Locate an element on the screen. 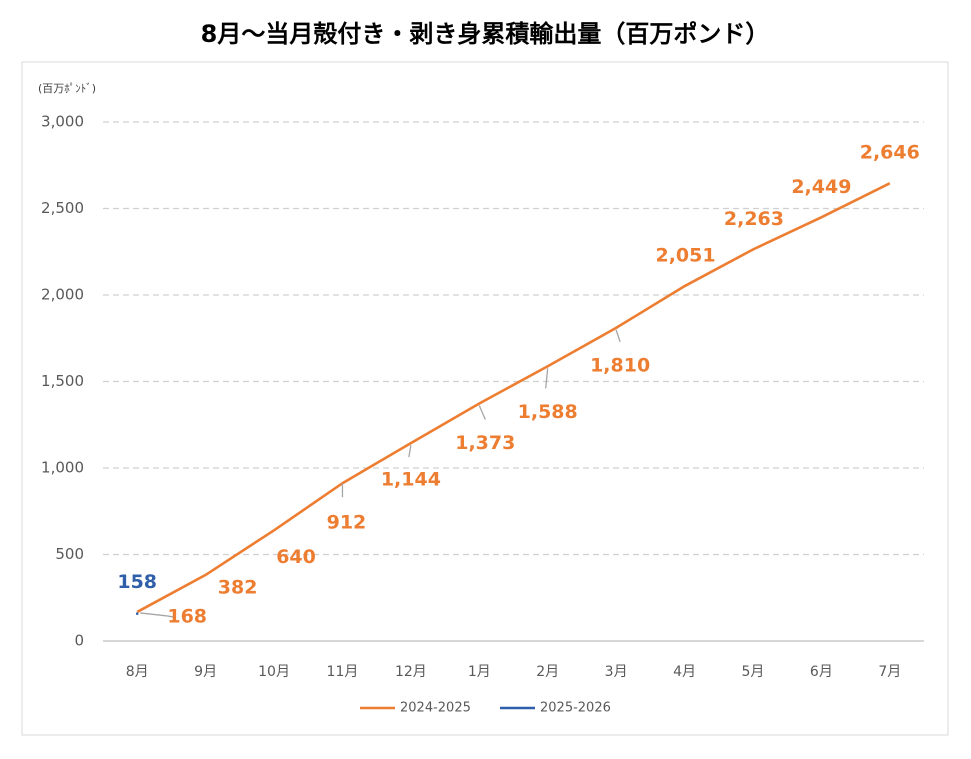 This screenshot has height=759, width=971. data-label: 1,144 is located at coordinates (411, 480).